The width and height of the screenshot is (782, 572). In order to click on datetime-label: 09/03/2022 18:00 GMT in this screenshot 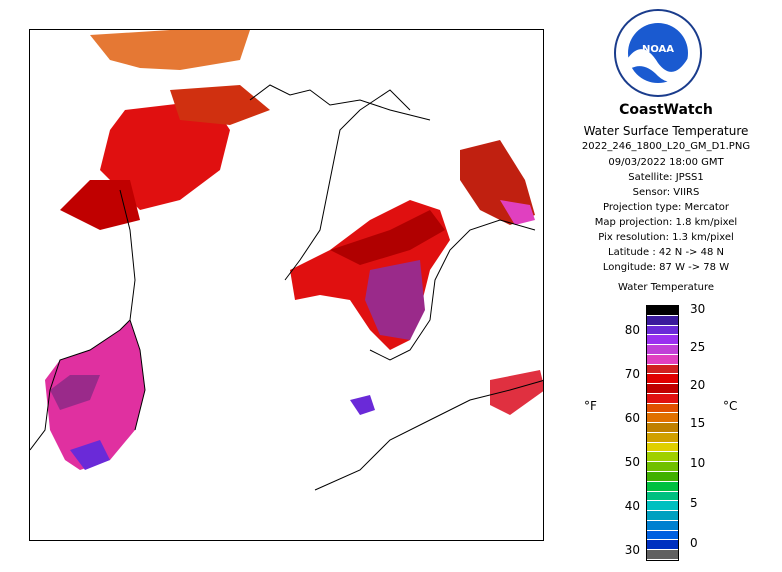, I will do `click(666, 162)`.